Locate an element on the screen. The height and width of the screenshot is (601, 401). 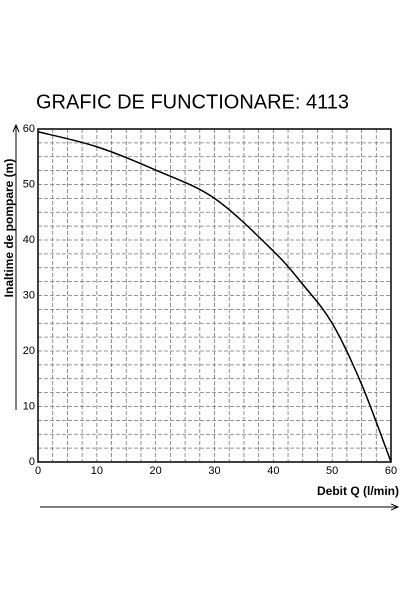
x-tick-label: 20 is located at coordinates (156, 471).